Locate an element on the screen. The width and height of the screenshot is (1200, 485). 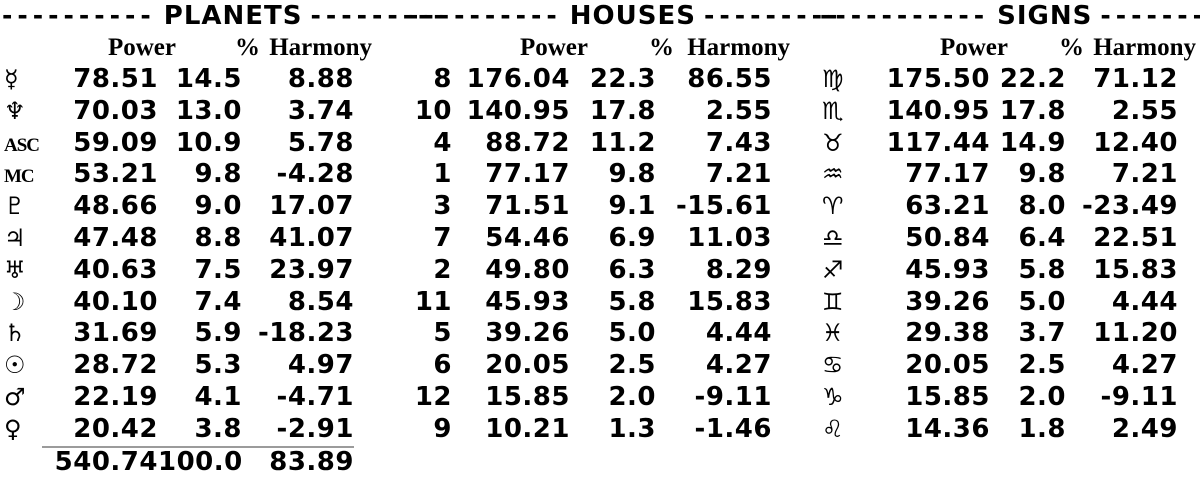
table-row: ♀ 20.42 3.8 -2.91 is located at coordinates (178, 431).